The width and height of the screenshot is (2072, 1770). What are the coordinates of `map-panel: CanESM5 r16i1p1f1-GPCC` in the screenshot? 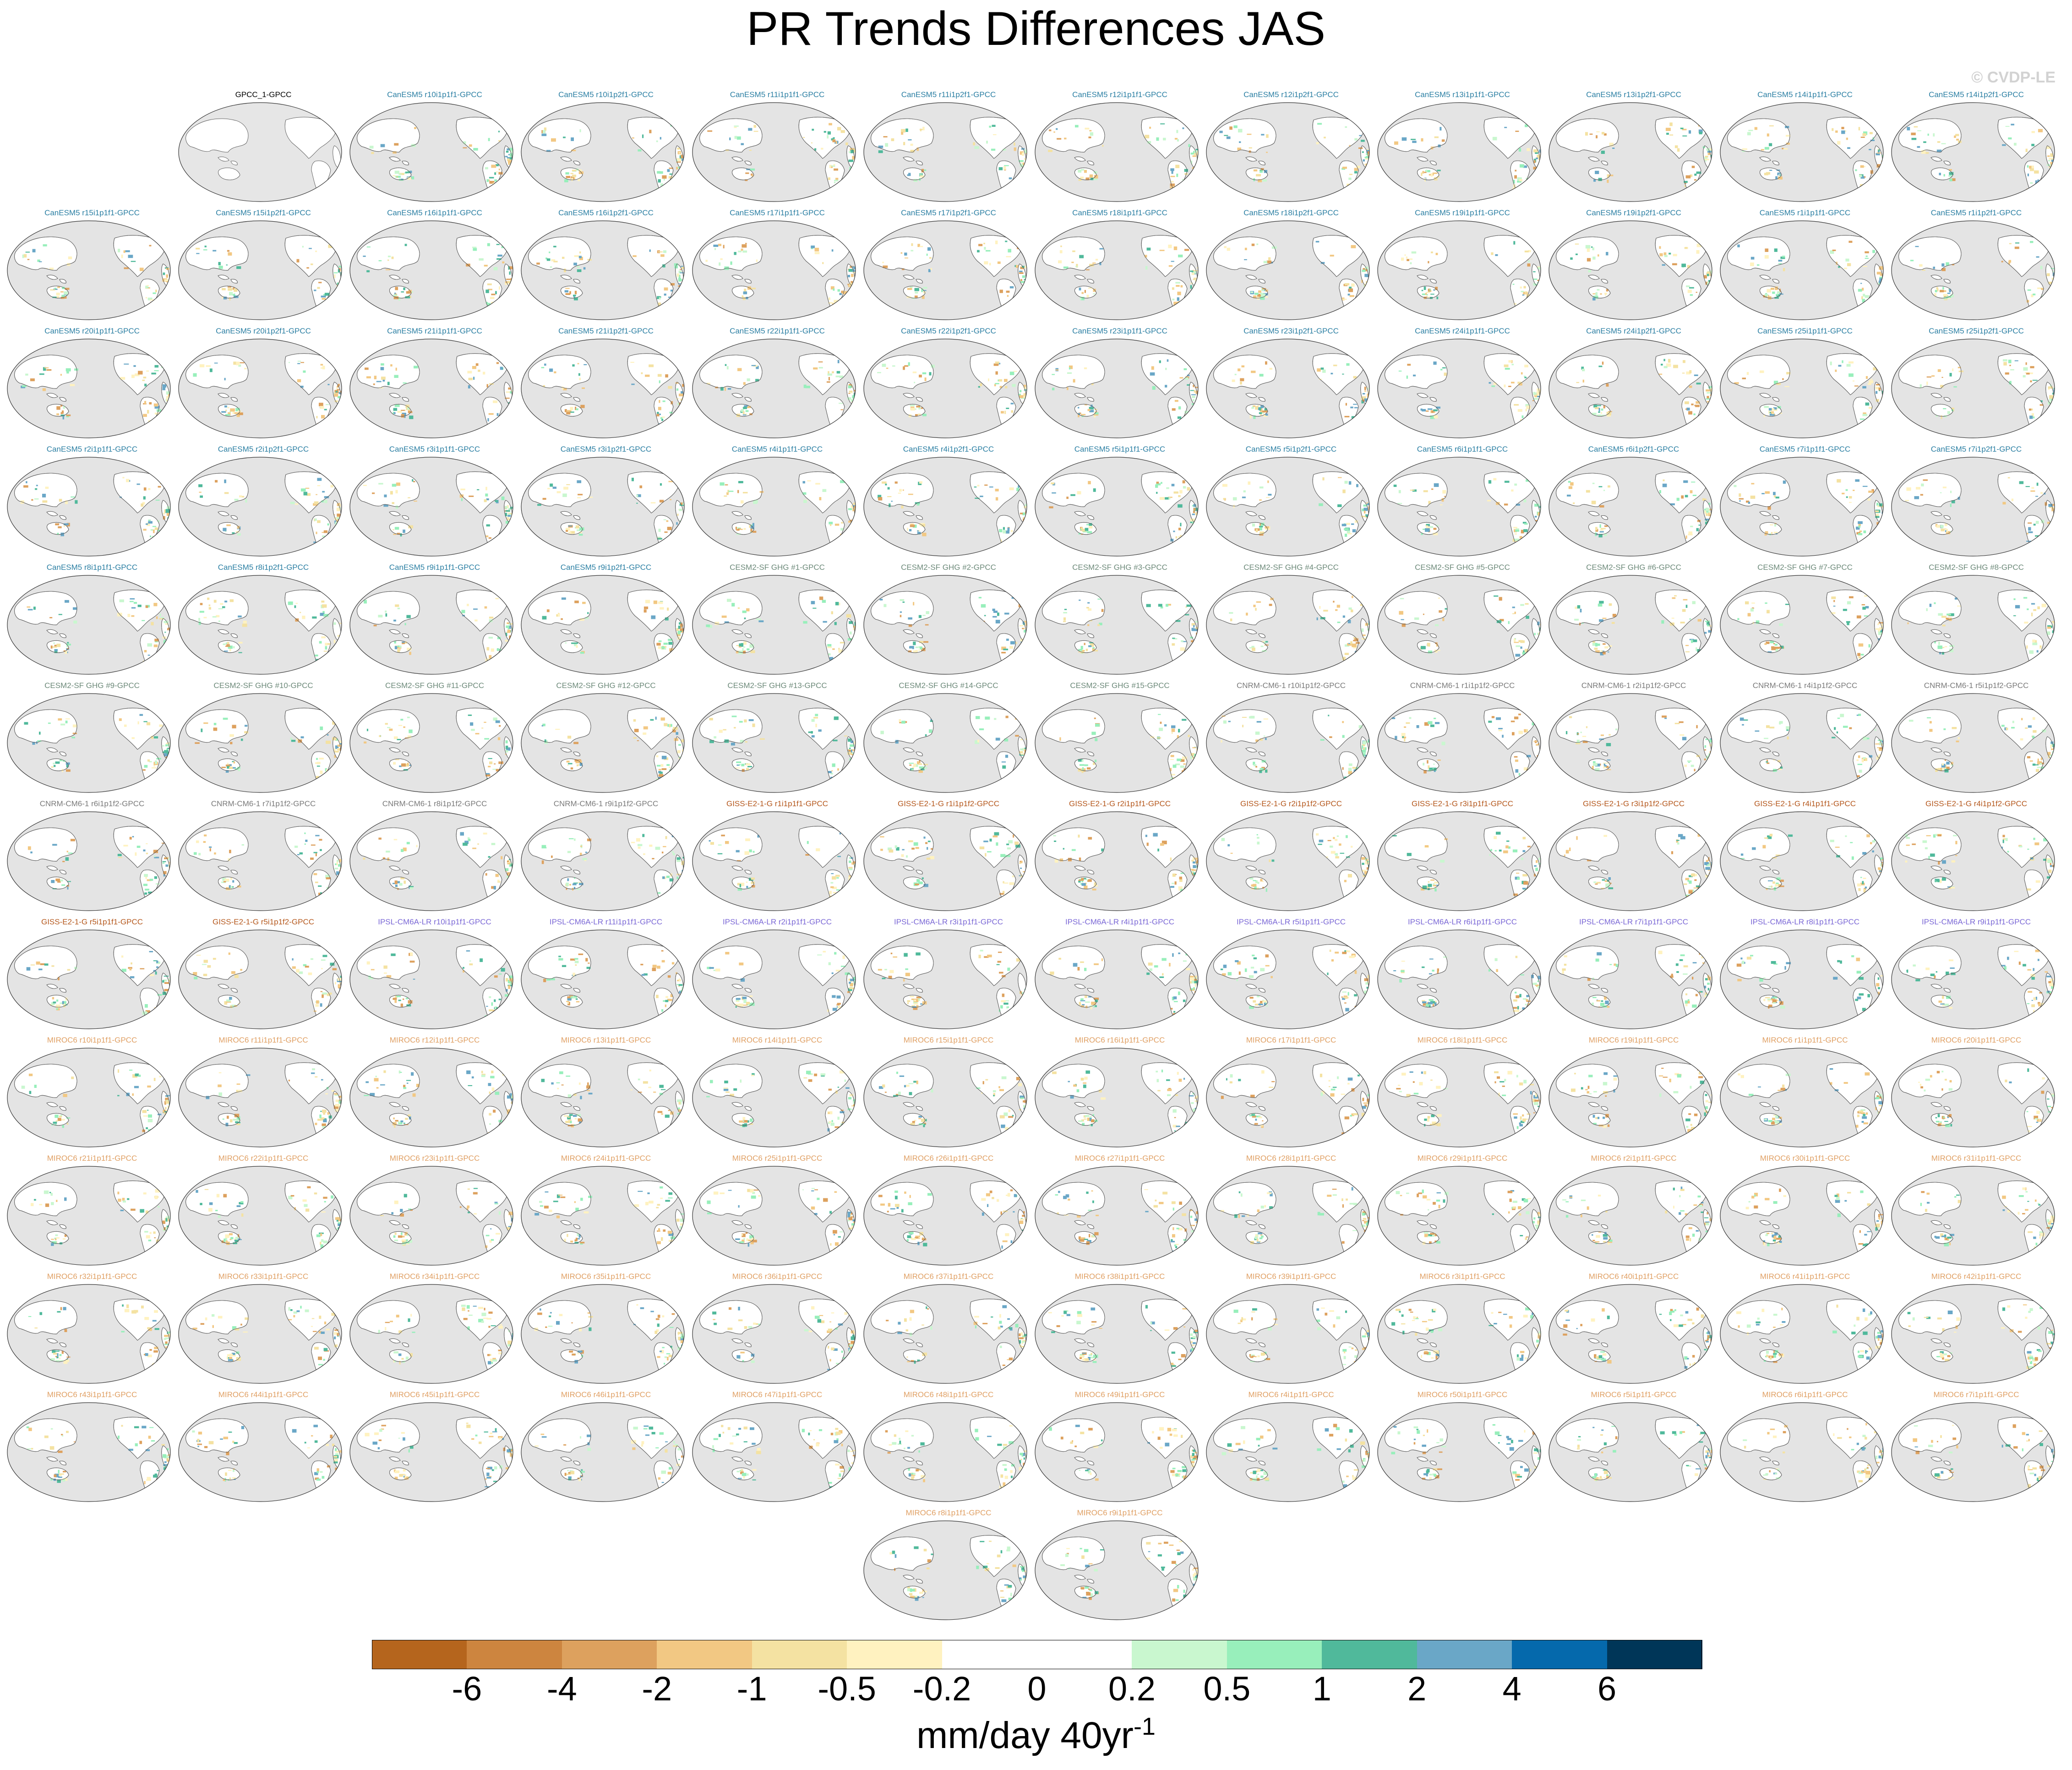 It's located at (435, 266).